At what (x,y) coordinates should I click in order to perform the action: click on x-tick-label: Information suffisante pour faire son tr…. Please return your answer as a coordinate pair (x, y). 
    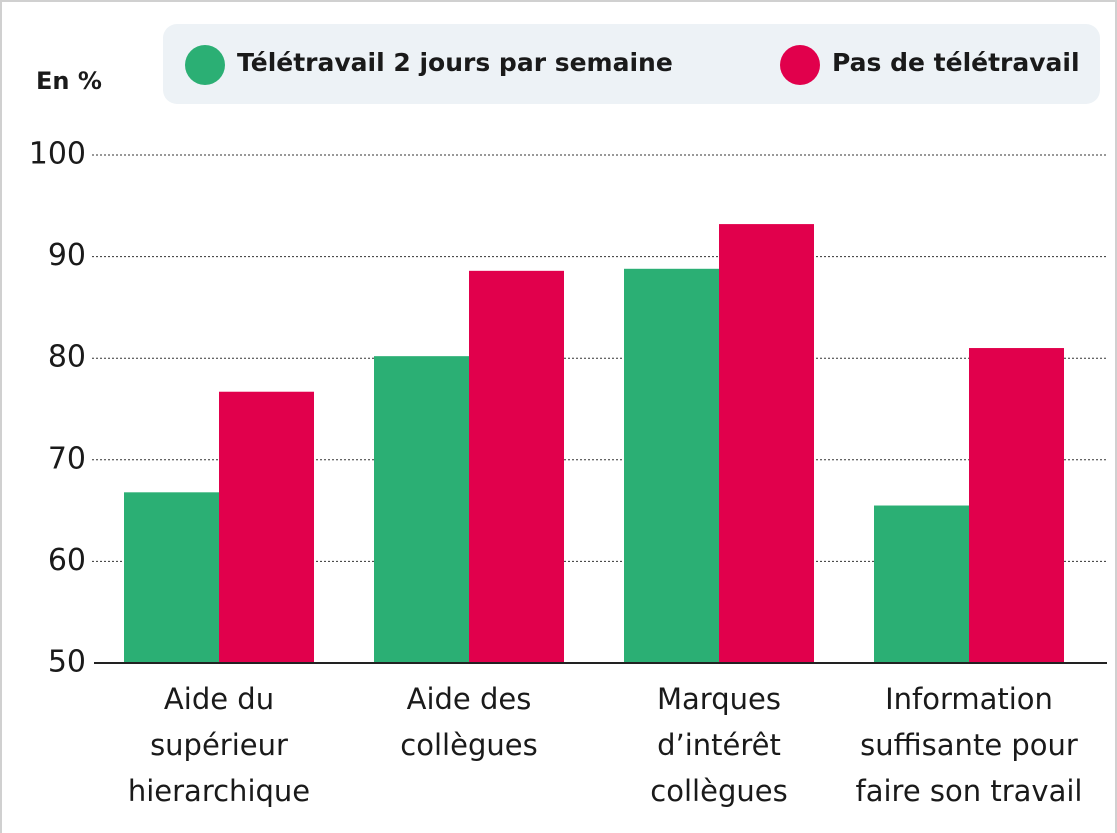
    Looking at the image, I should click on (969, 745).